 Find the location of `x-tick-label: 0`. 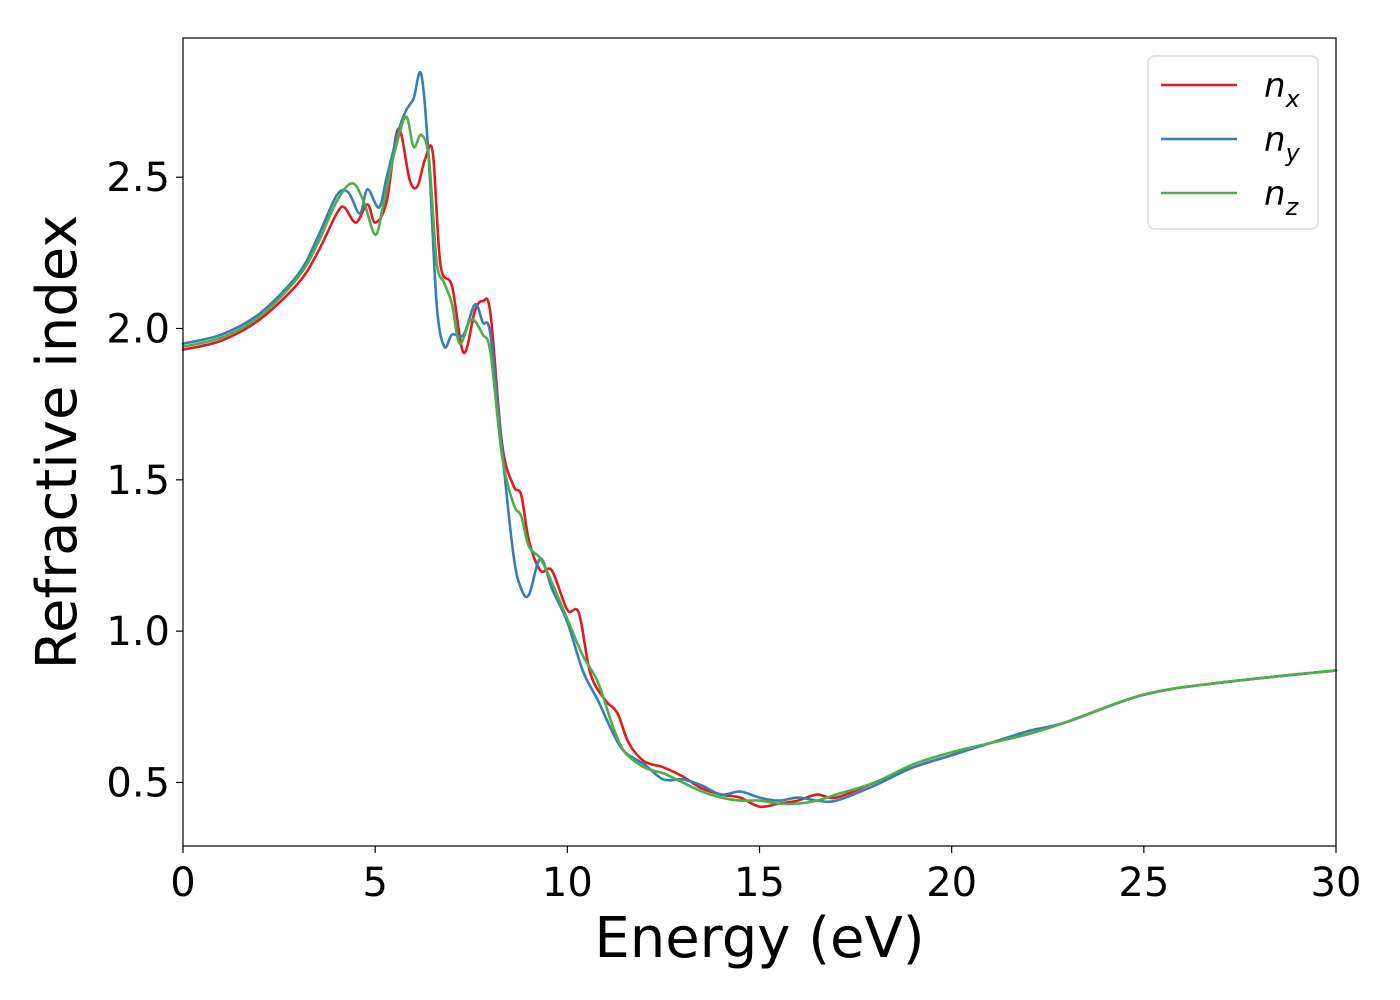

x-tick-label: 0 is located at coordinates (182, 883).